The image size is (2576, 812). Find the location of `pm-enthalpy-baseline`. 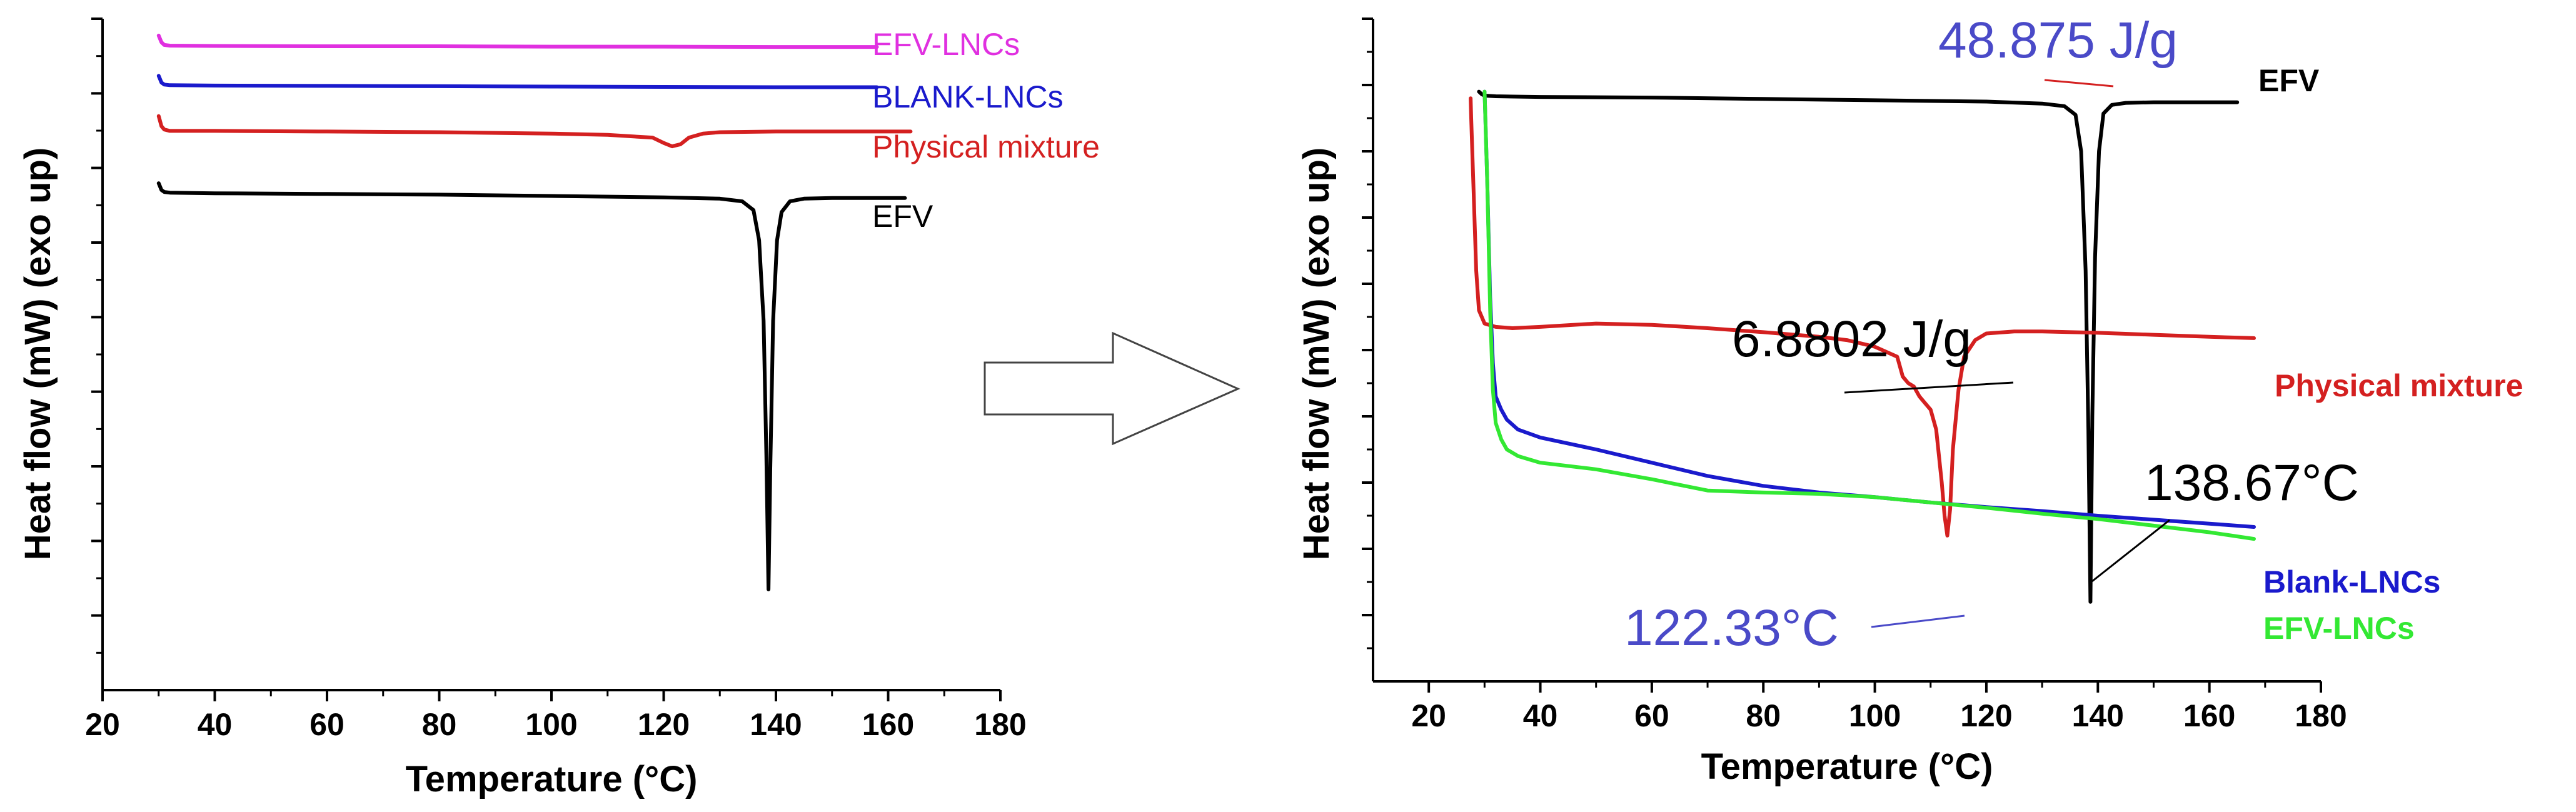

pm-enthalpy-baseline is located at coordinates (1929, 387).